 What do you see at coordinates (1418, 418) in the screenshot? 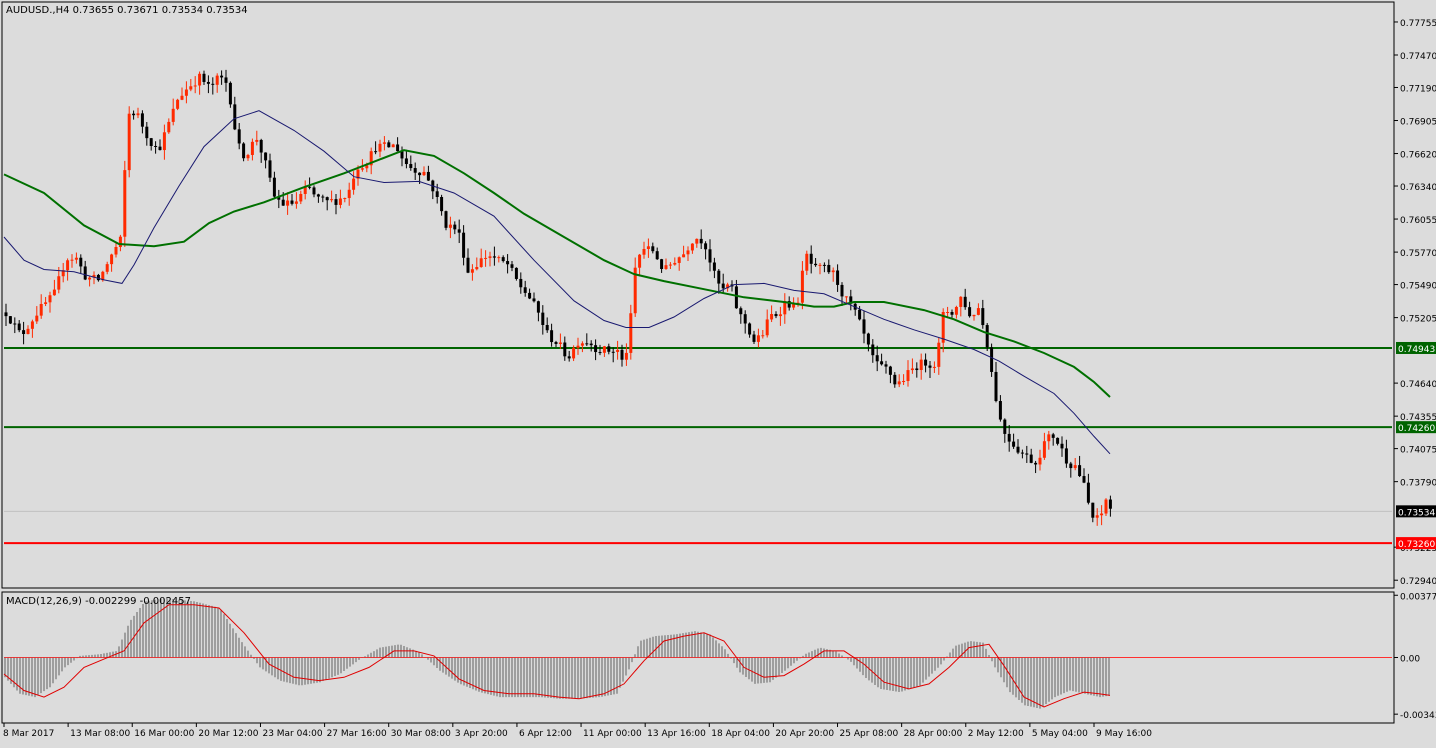
I see `price-tick-label: 0.74355` at bounding box center [1418, 418].